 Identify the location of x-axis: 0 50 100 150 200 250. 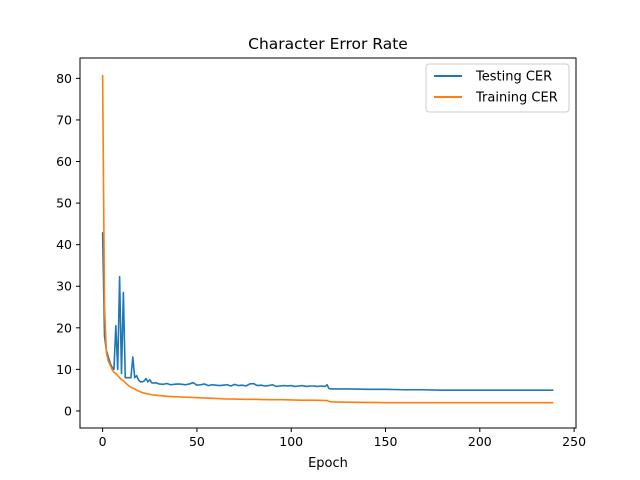
(342, 438).